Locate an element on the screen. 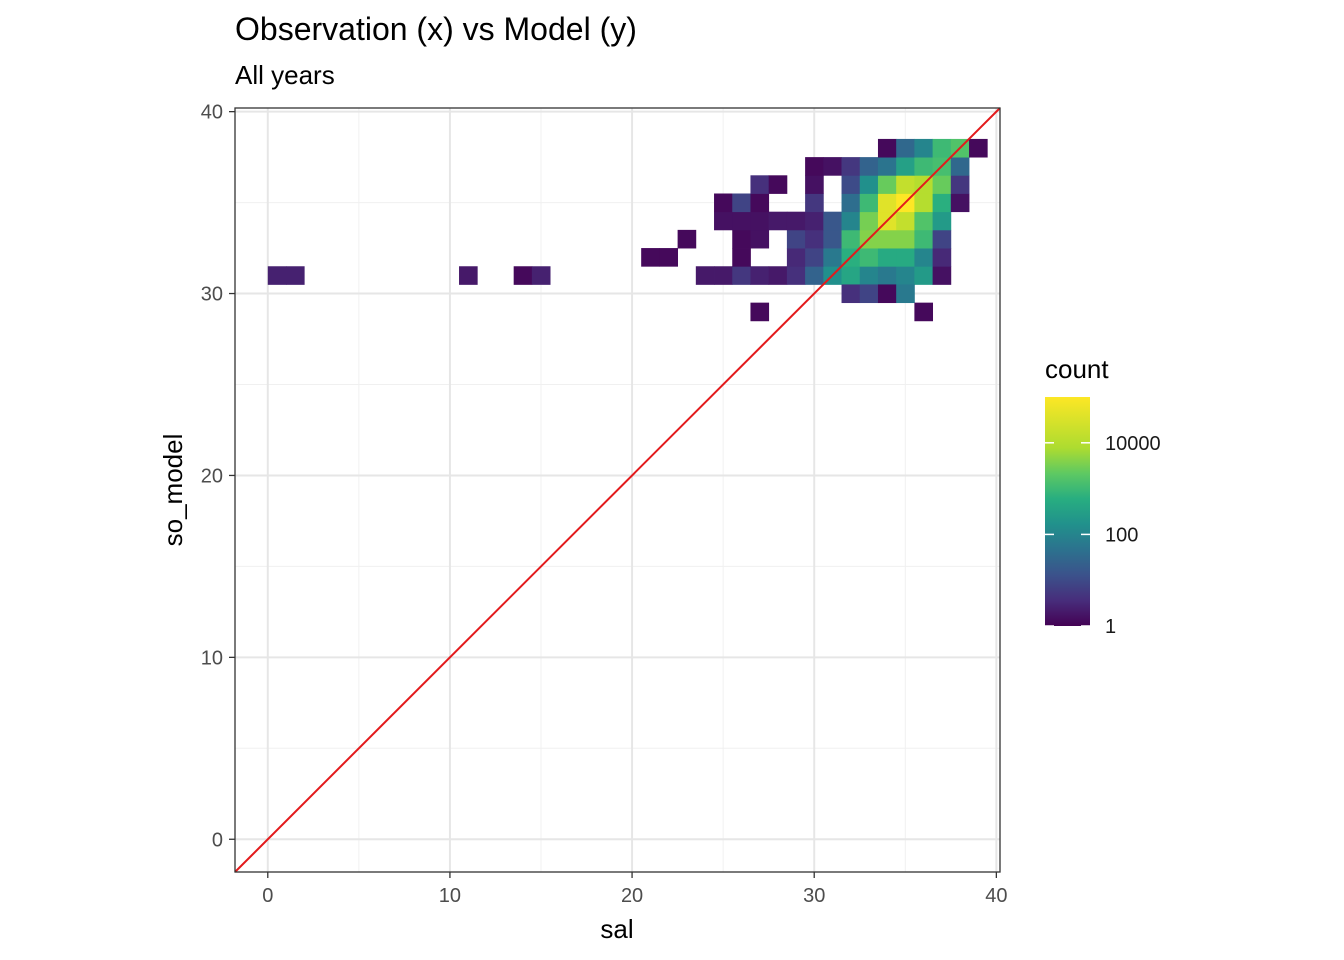  y-tick-label: 40 is located at coordinates (212, 113).